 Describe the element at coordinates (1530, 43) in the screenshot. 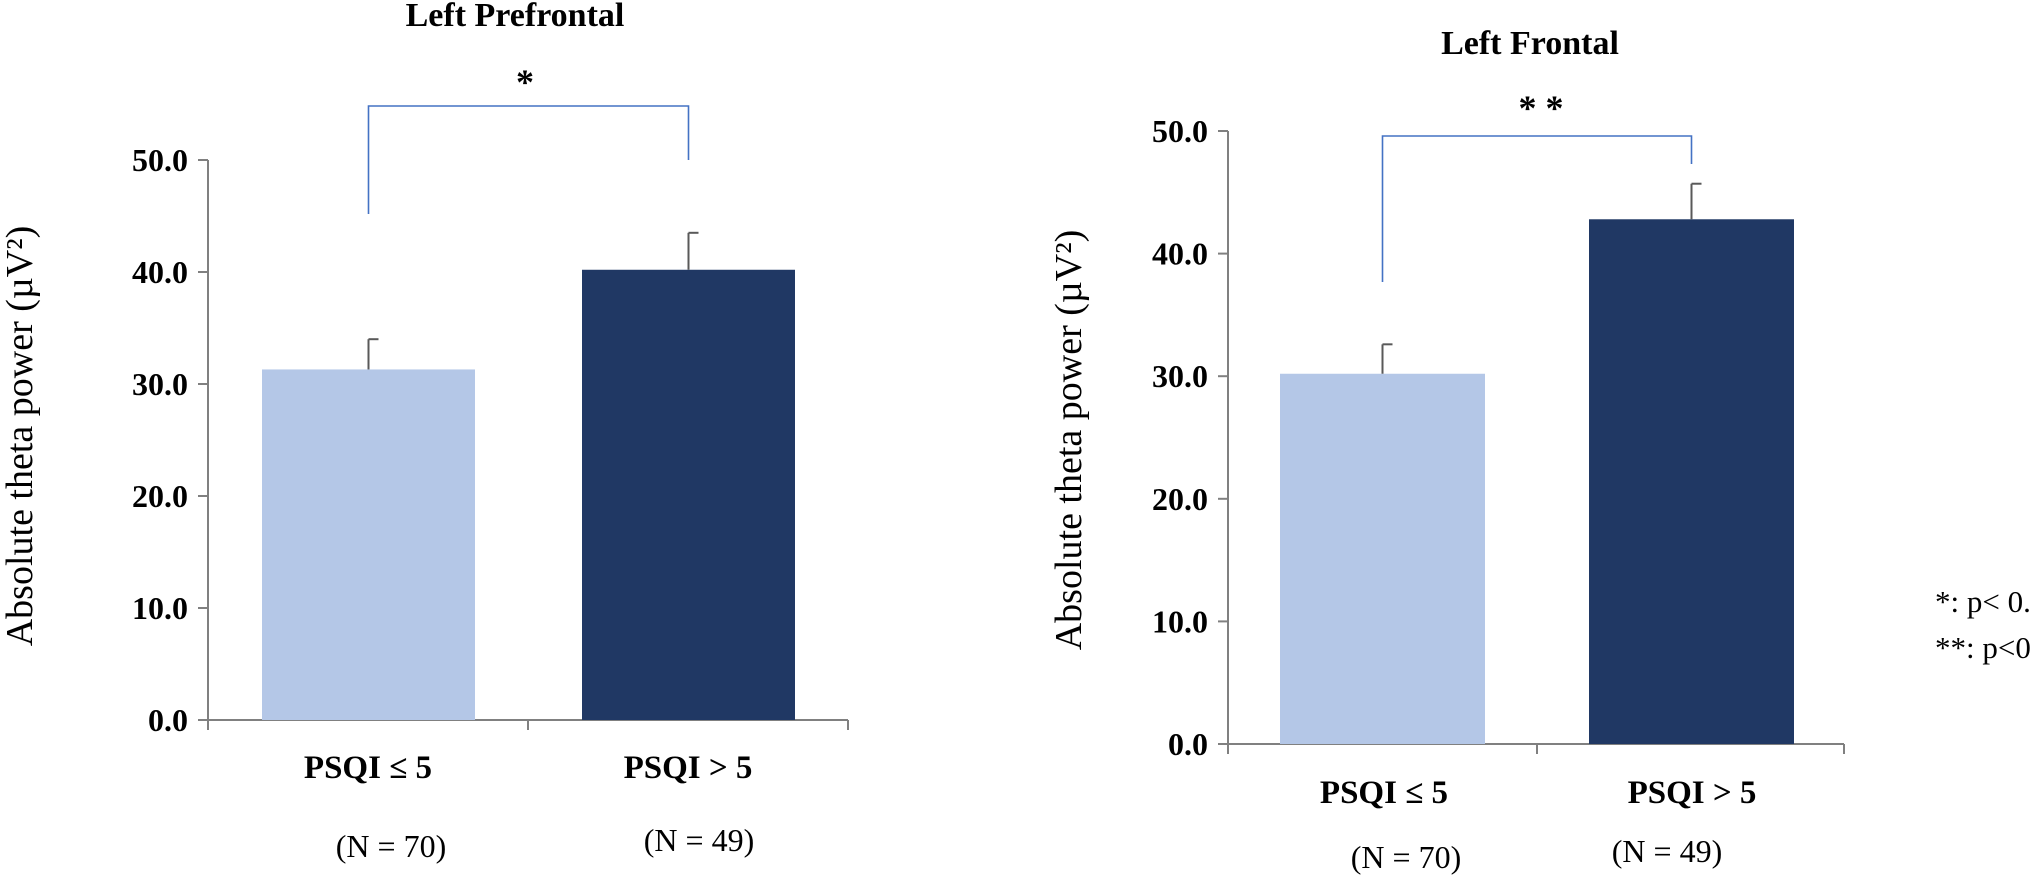

I see `chart-title: Left Frontal` at that location.